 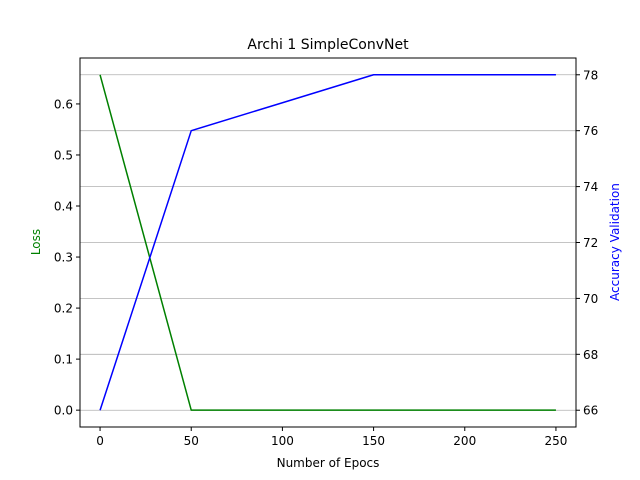 What do you see at coordinates (36, 242) in the screenshot?
I see `y-axis-left-label: Loss` at bounding box center [36, 242].